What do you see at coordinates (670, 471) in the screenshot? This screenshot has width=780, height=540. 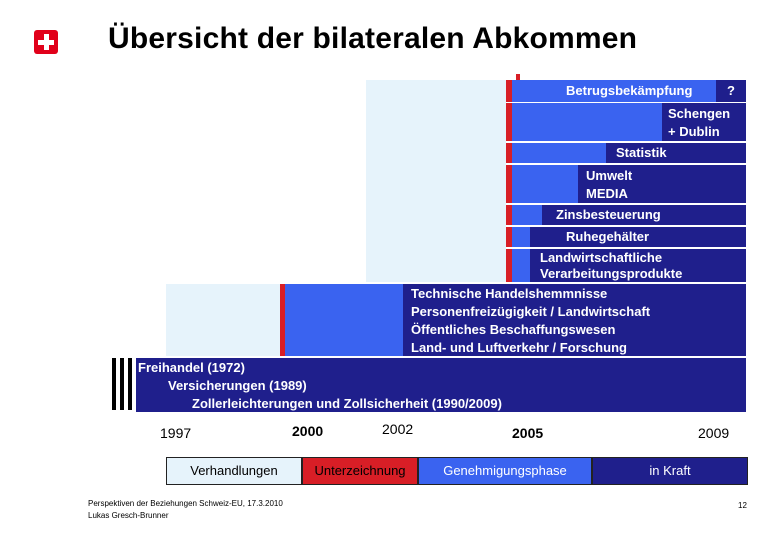 I see `legend-in-kraft: in Kraft` at bounding box center [670, 471].